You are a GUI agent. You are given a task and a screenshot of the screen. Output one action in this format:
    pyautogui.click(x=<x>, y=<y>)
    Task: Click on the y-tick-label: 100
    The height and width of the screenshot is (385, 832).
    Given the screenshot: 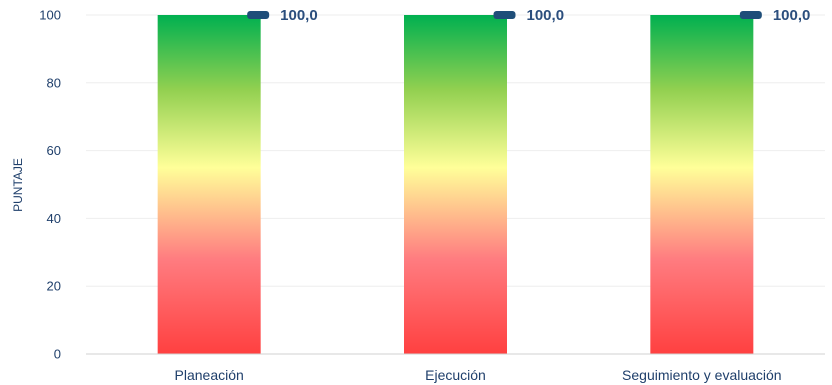 What is the action you would take?
    pyautogui.click(x=50, y=15)
    